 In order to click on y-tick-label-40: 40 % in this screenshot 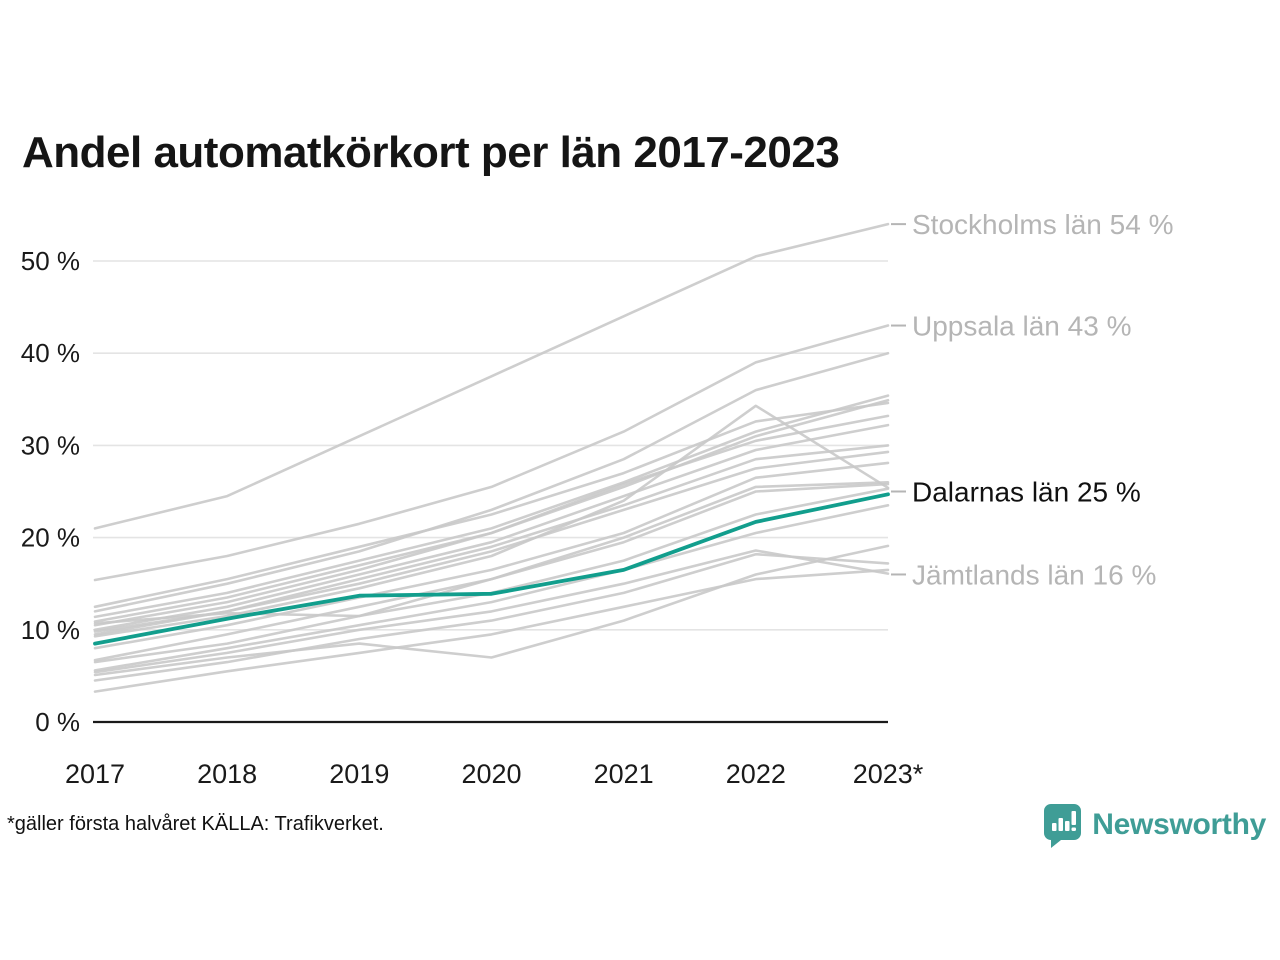, I will do `click(50, 353)`.